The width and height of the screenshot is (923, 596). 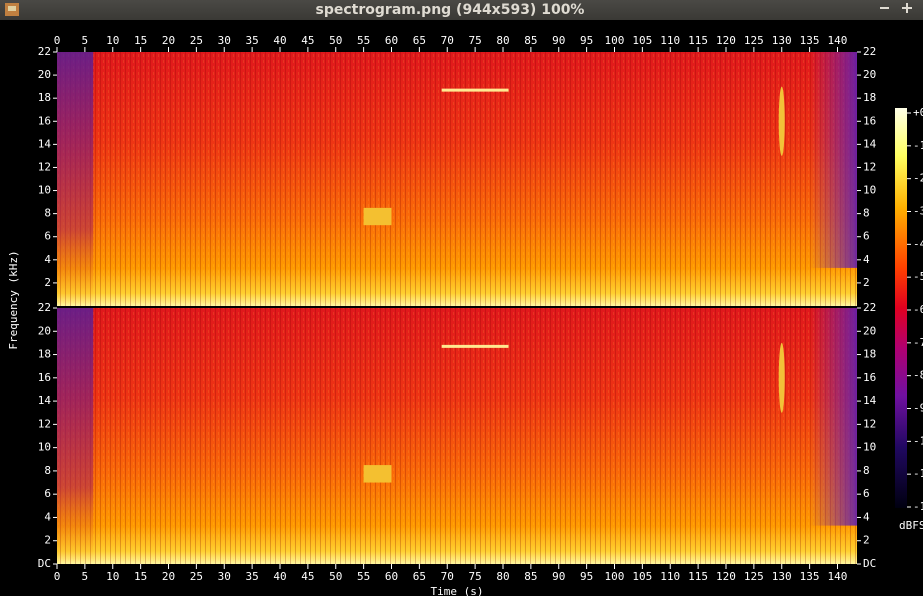 I want to click on y-tick-label: 16, so click(x=44, y=120).